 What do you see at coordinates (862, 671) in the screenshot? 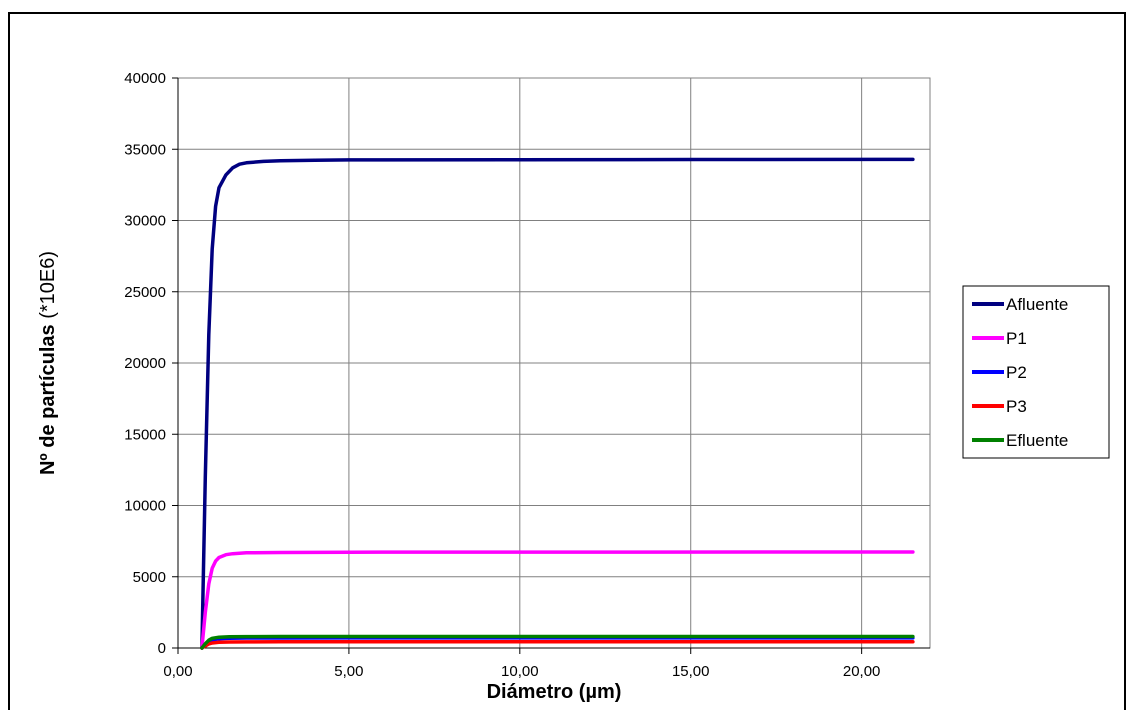
I see `x-tick-label: 20,00` at bounding box center [862, 671].